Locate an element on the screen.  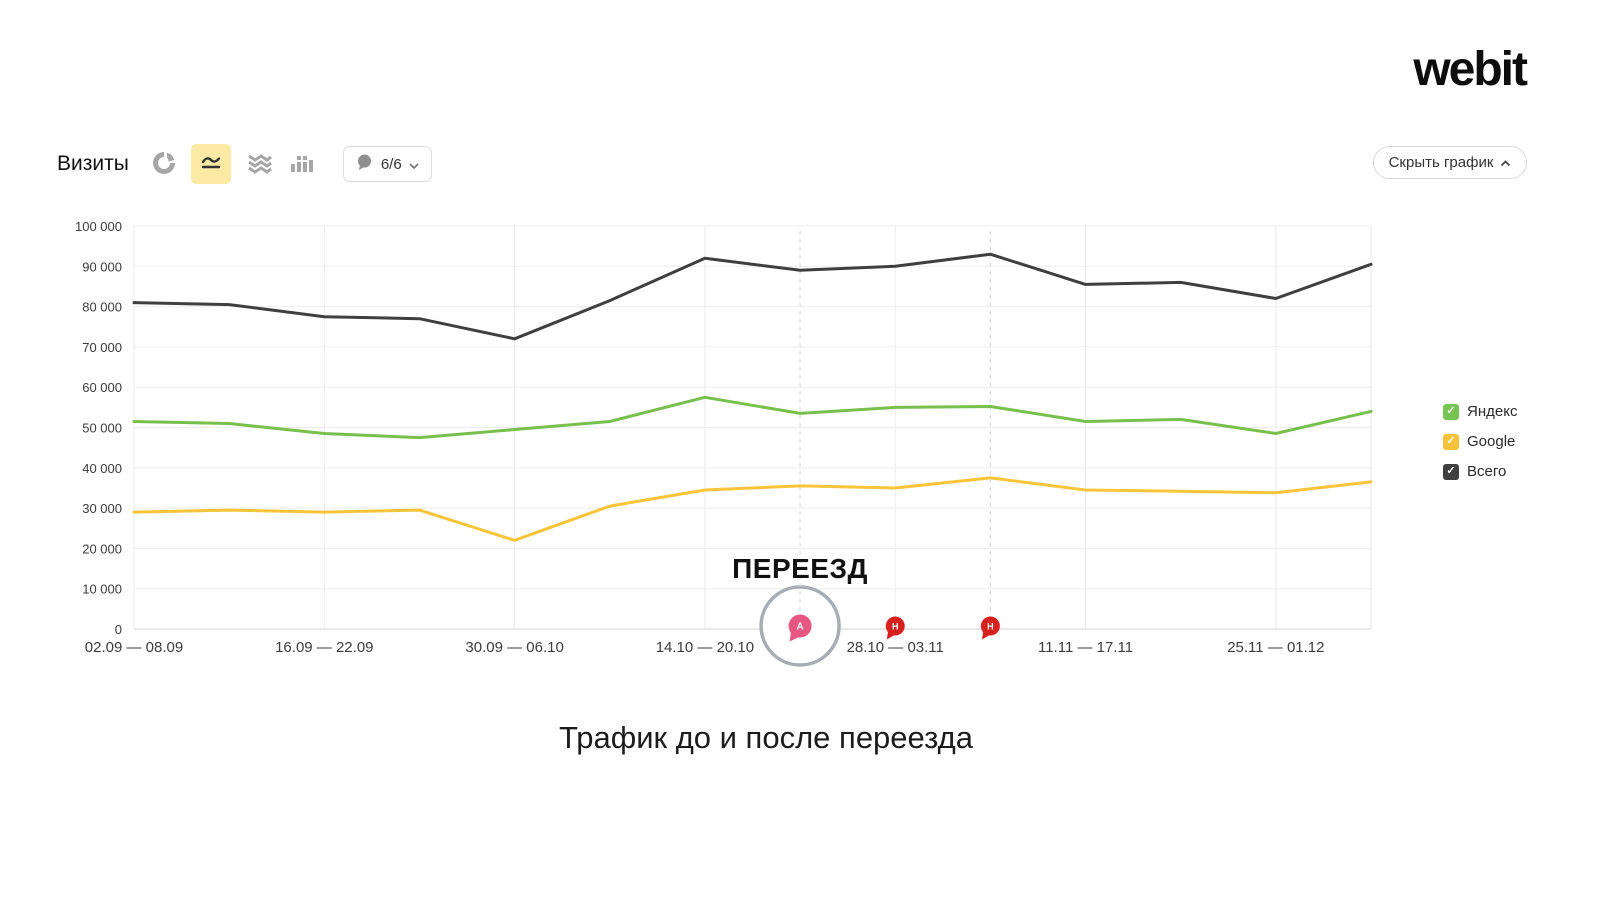
annotations-dropdown-button: 6/6 is located at coordinates (387, 164).